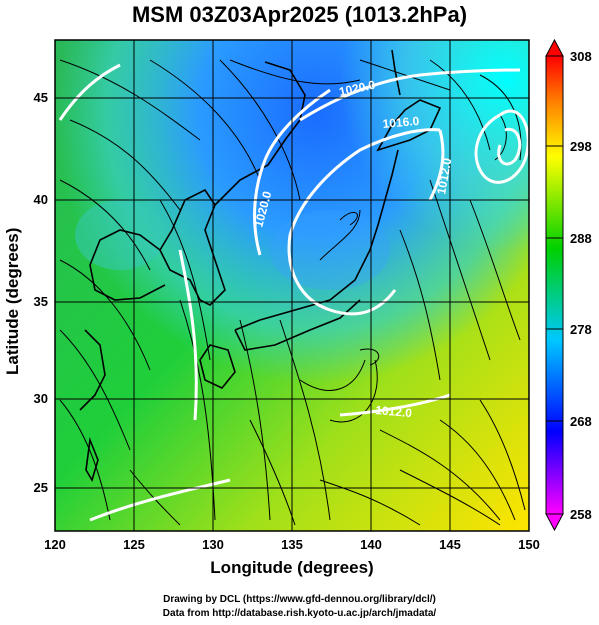  Describe the element at coordinates (581, 514) in the screenshot. I see `colorbar-tick-label: 258` at that location.